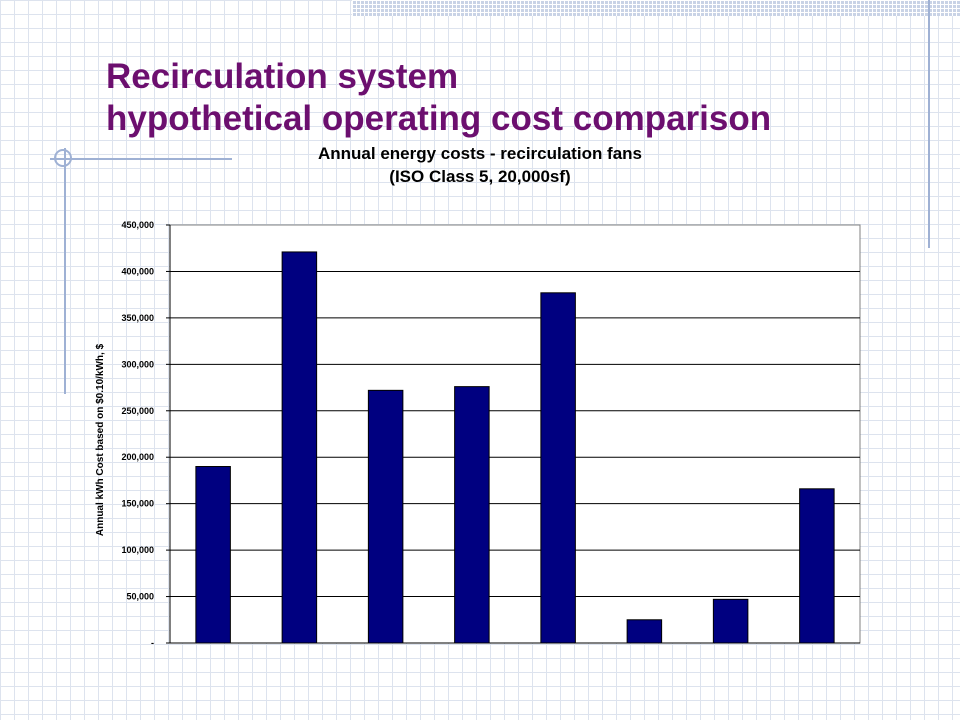  What do you see at coordinates (137, 504) in the screenshot?
I see `y-tick-label: 150,000` at bounding box center [137, 504].